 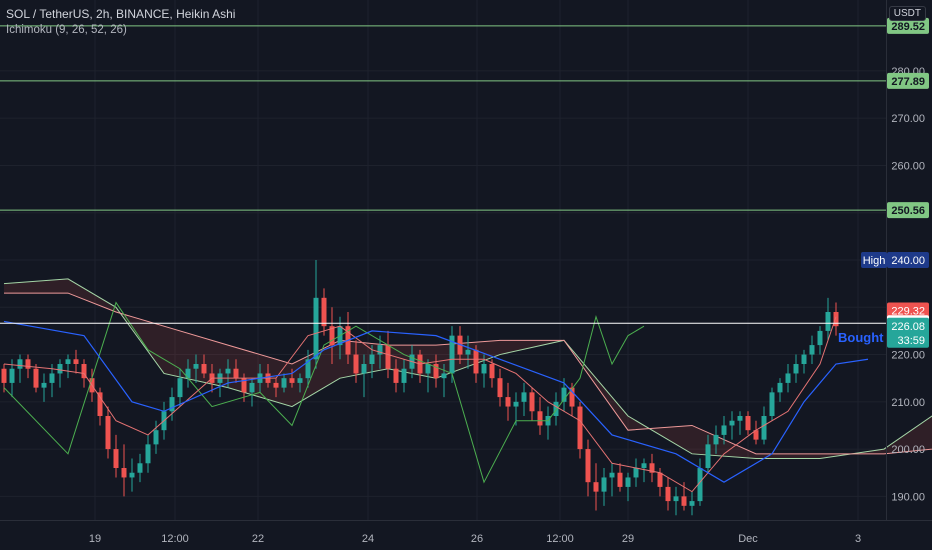 I want to click on high-tag-label: High, so click(x=874, y=261).